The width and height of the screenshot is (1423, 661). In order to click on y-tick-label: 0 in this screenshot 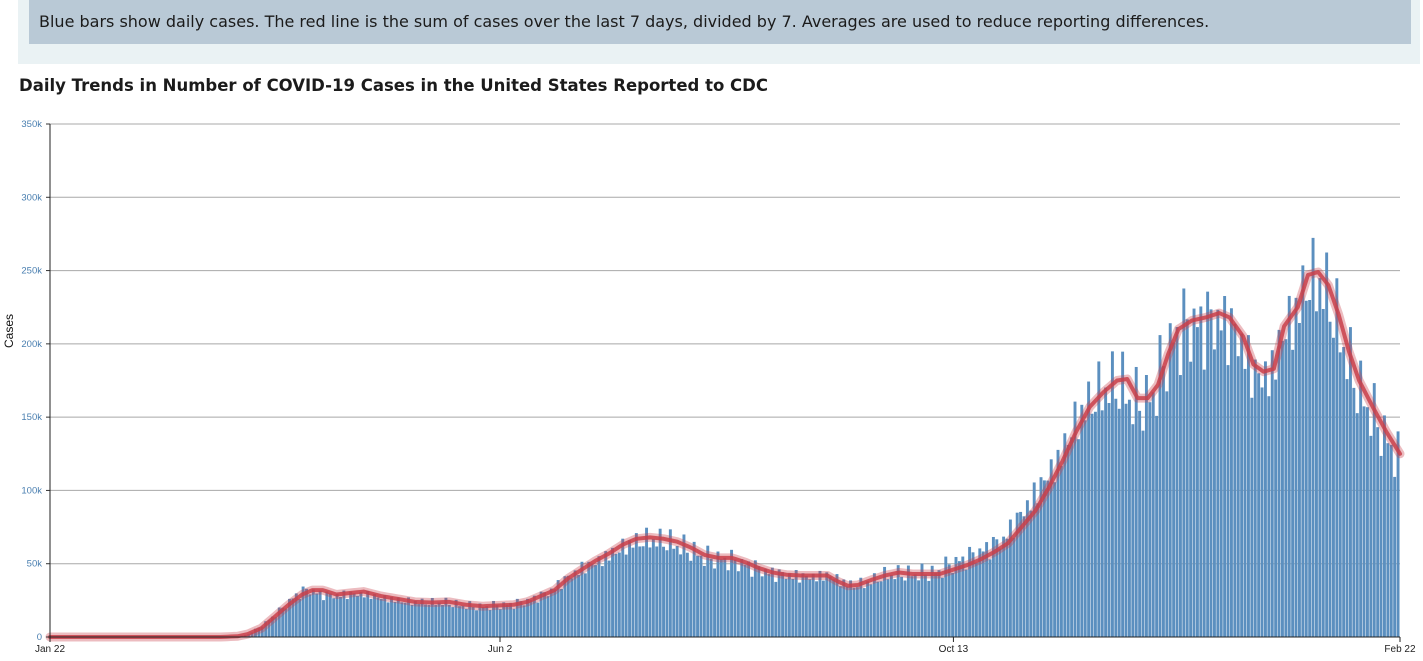, I will do `click(39, 637)`.